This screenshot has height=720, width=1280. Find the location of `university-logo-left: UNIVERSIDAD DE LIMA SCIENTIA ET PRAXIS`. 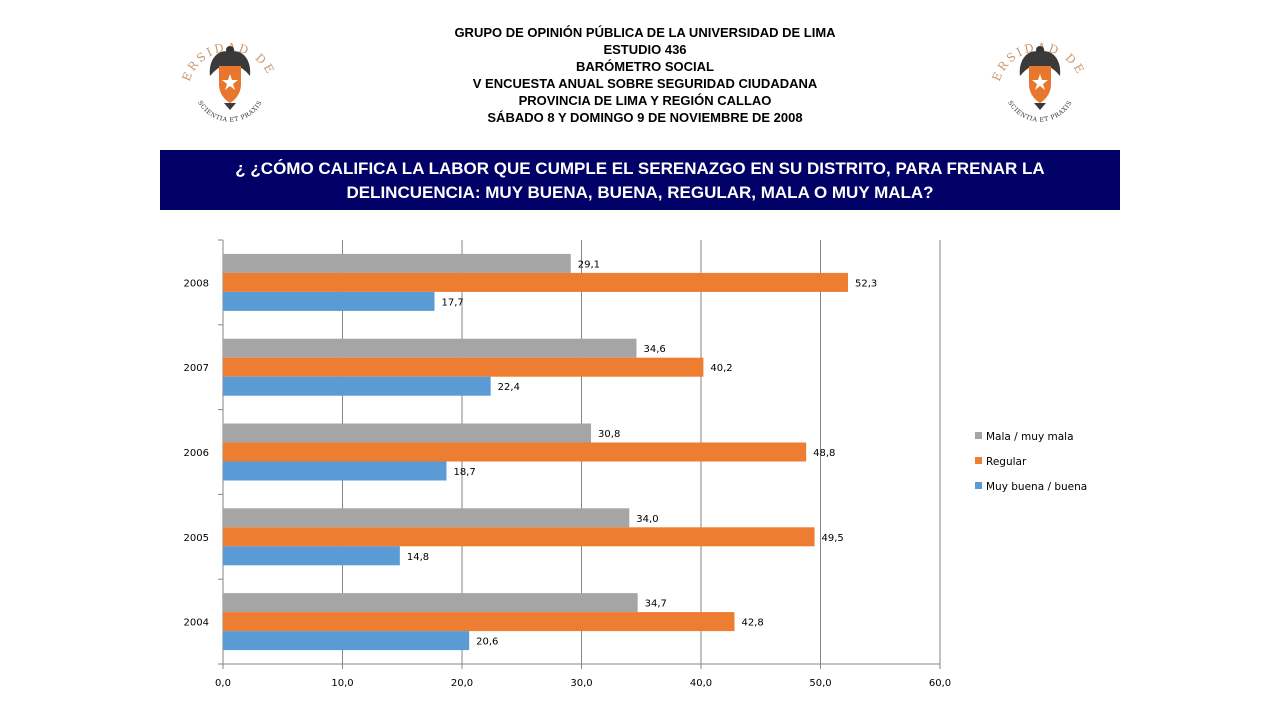

university-logo-left: UNIVERSIDAD DE LIMA SCIENTIA ET PRAXIS is located at coordinates (227, 69).